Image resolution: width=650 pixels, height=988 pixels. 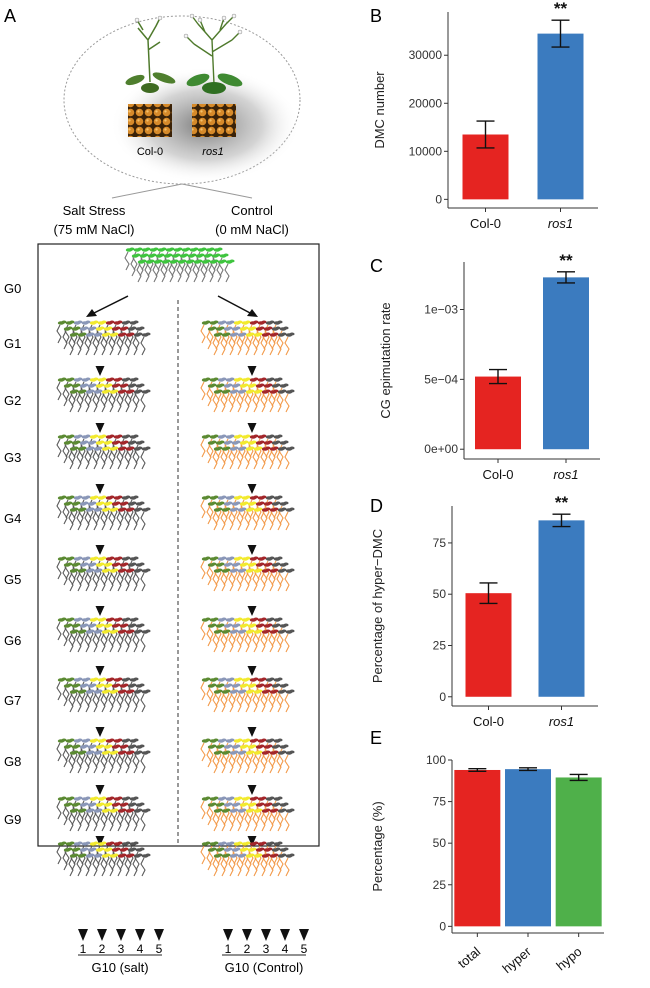 What do you see at coordinates (440, 802) in the screenshot?
I see `y-tick-label: 75` at bounding box center [440, 802].